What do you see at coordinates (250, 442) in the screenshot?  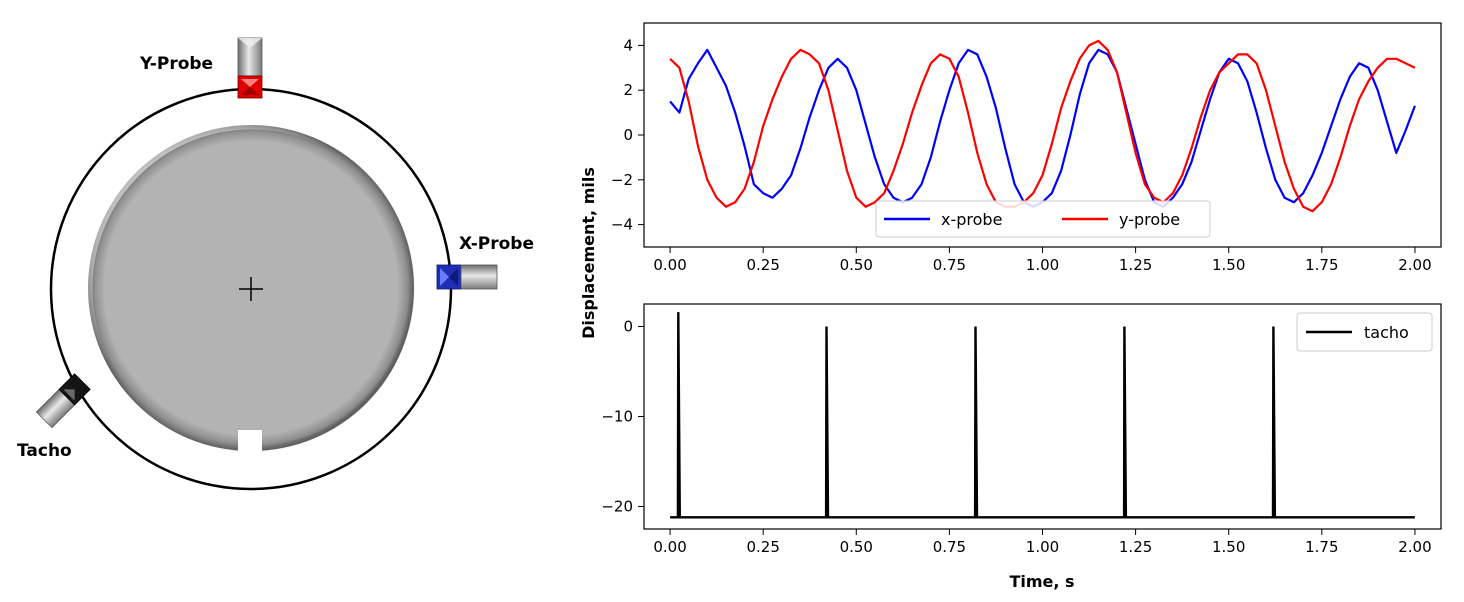 I see `keyway-notch` at bounding box center [250, 442].